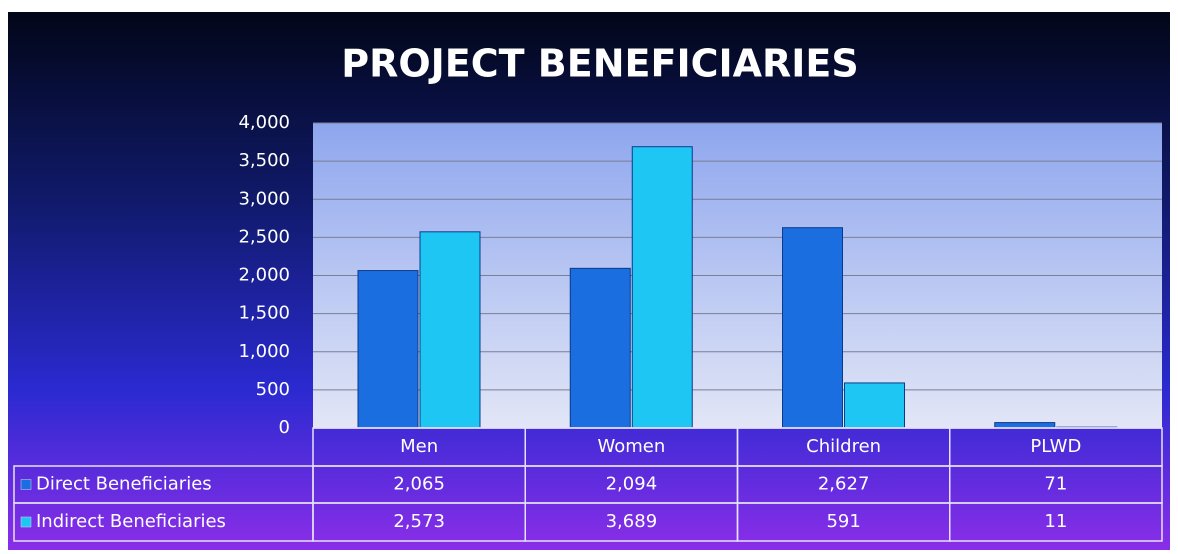 This screenshot has width=1178, height=554. I want to click on legend-label: Indirect Beneficiaries, so click(131, 521).